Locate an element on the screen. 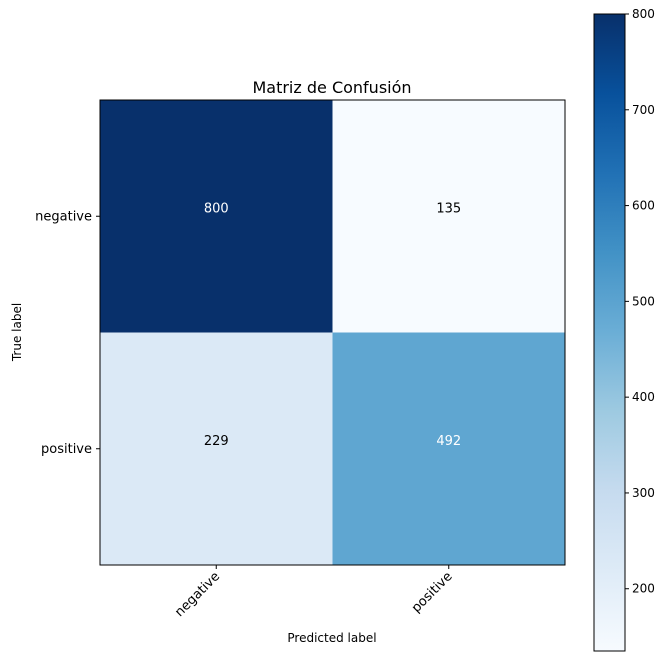  colorbar-tick-label: 200 is located at coordinates (643, 589).